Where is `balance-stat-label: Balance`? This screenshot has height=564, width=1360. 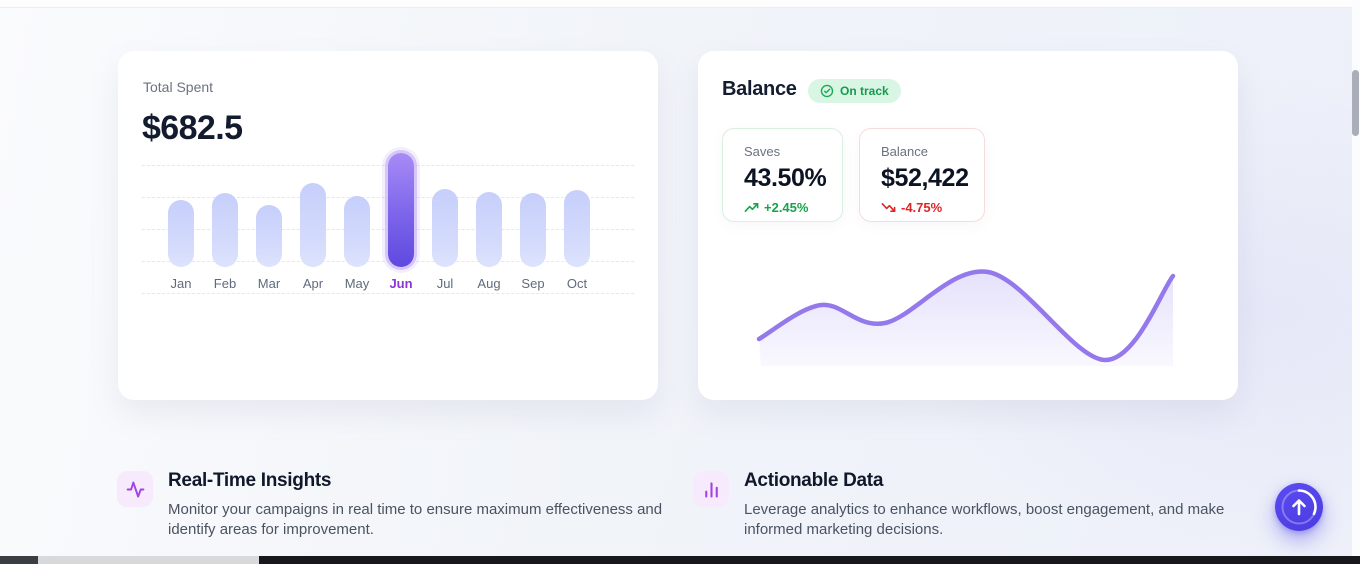
balance-stat-label: Balance is located at coordinates (904, 151).